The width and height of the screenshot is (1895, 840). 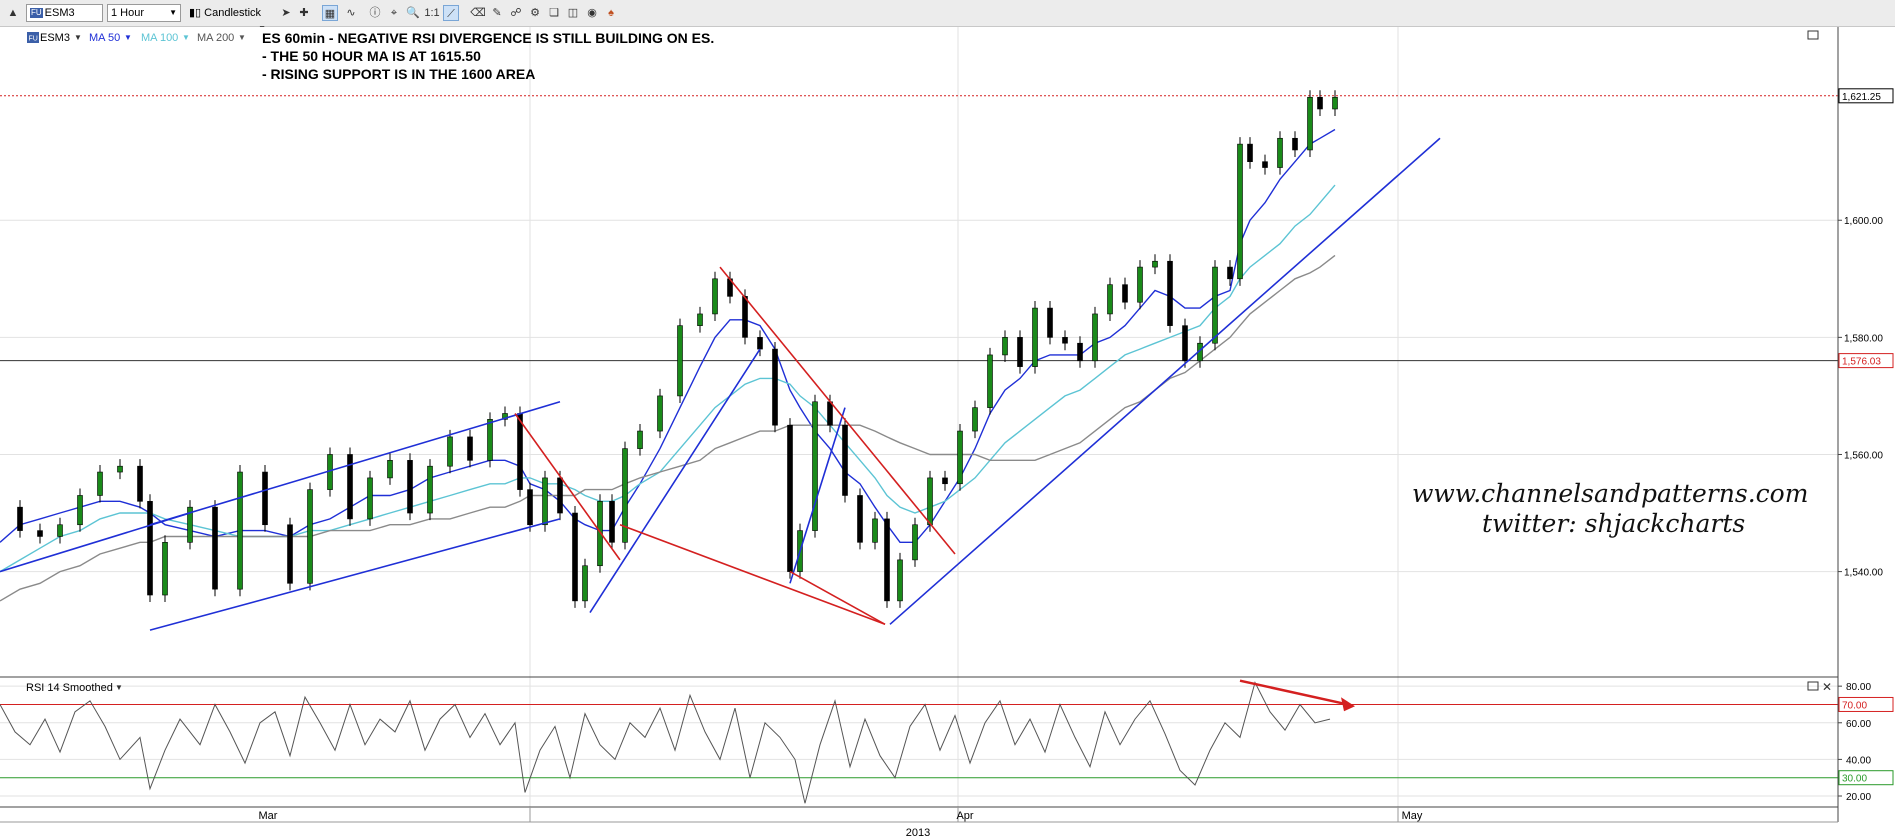 I want to click on chart-style-select: ▮▯ Candlestick▼, so click(x=227, y=18).